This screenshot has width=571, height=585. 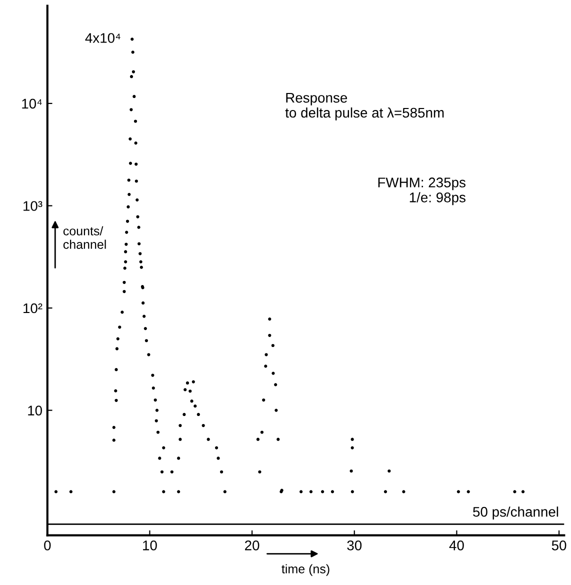 I want to click on y-tick-label: 10², so click(x=33, y=308).